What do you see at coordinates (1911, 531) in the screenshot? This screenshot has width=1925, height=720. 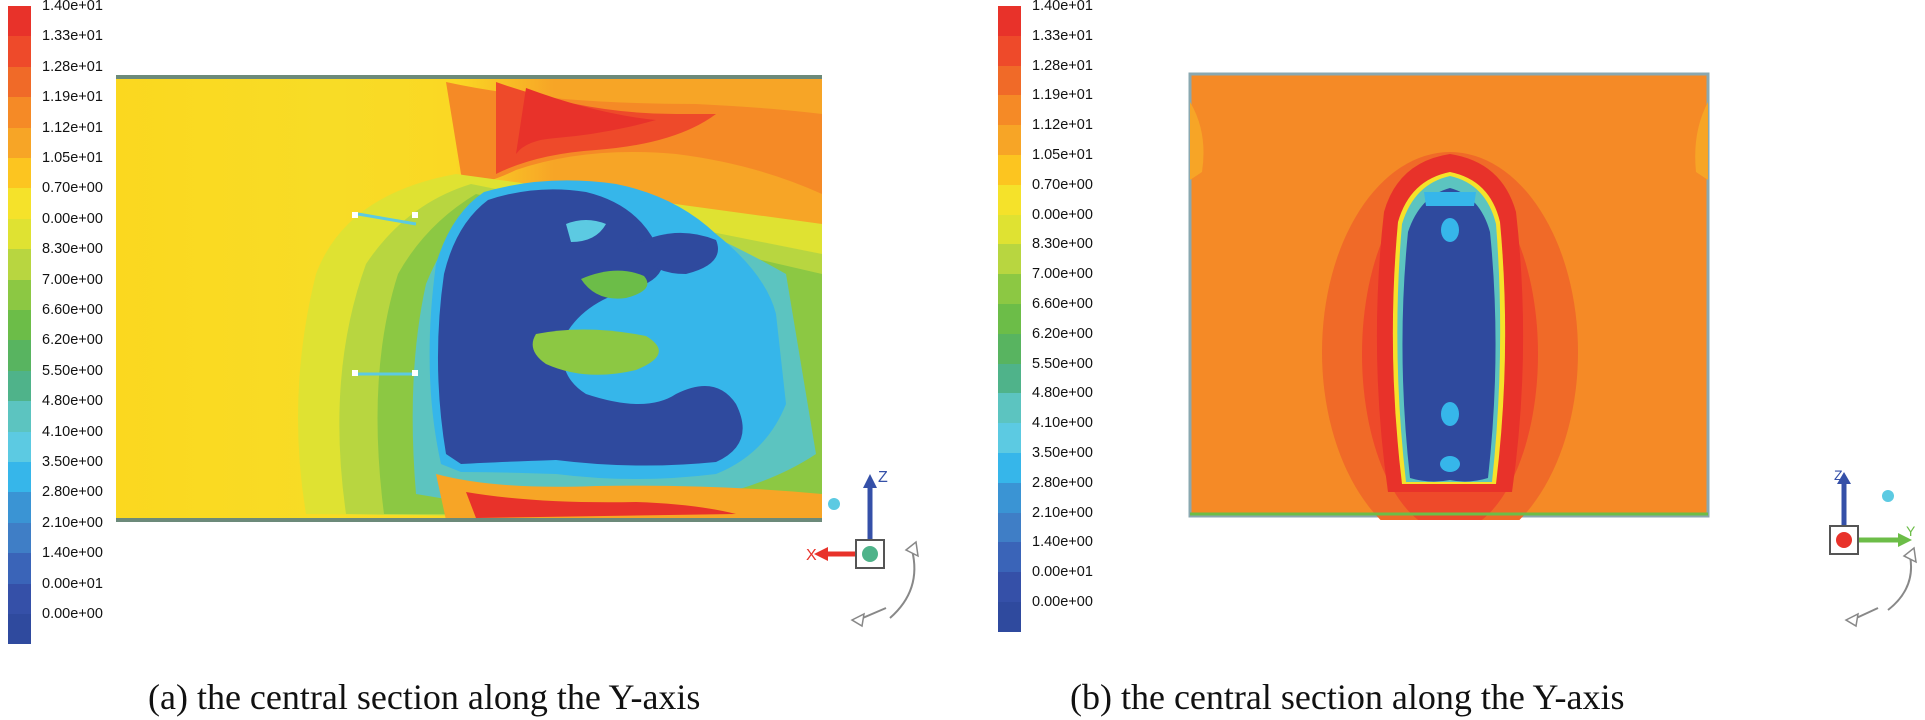 I see `y-axis-label: Y` at bounding box center [1911, 531].